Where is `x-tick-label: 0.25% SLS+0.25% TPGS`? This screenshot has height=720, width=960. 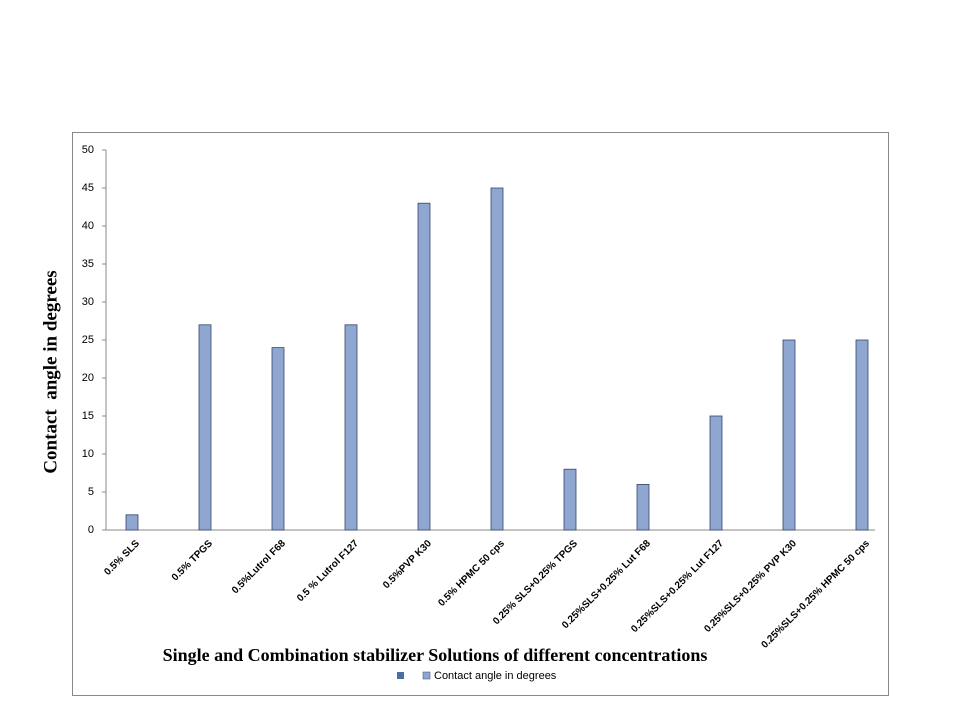 x-tick-label: 0.25% SLS+0.25% TPGS is located at coordinates (535, 582).